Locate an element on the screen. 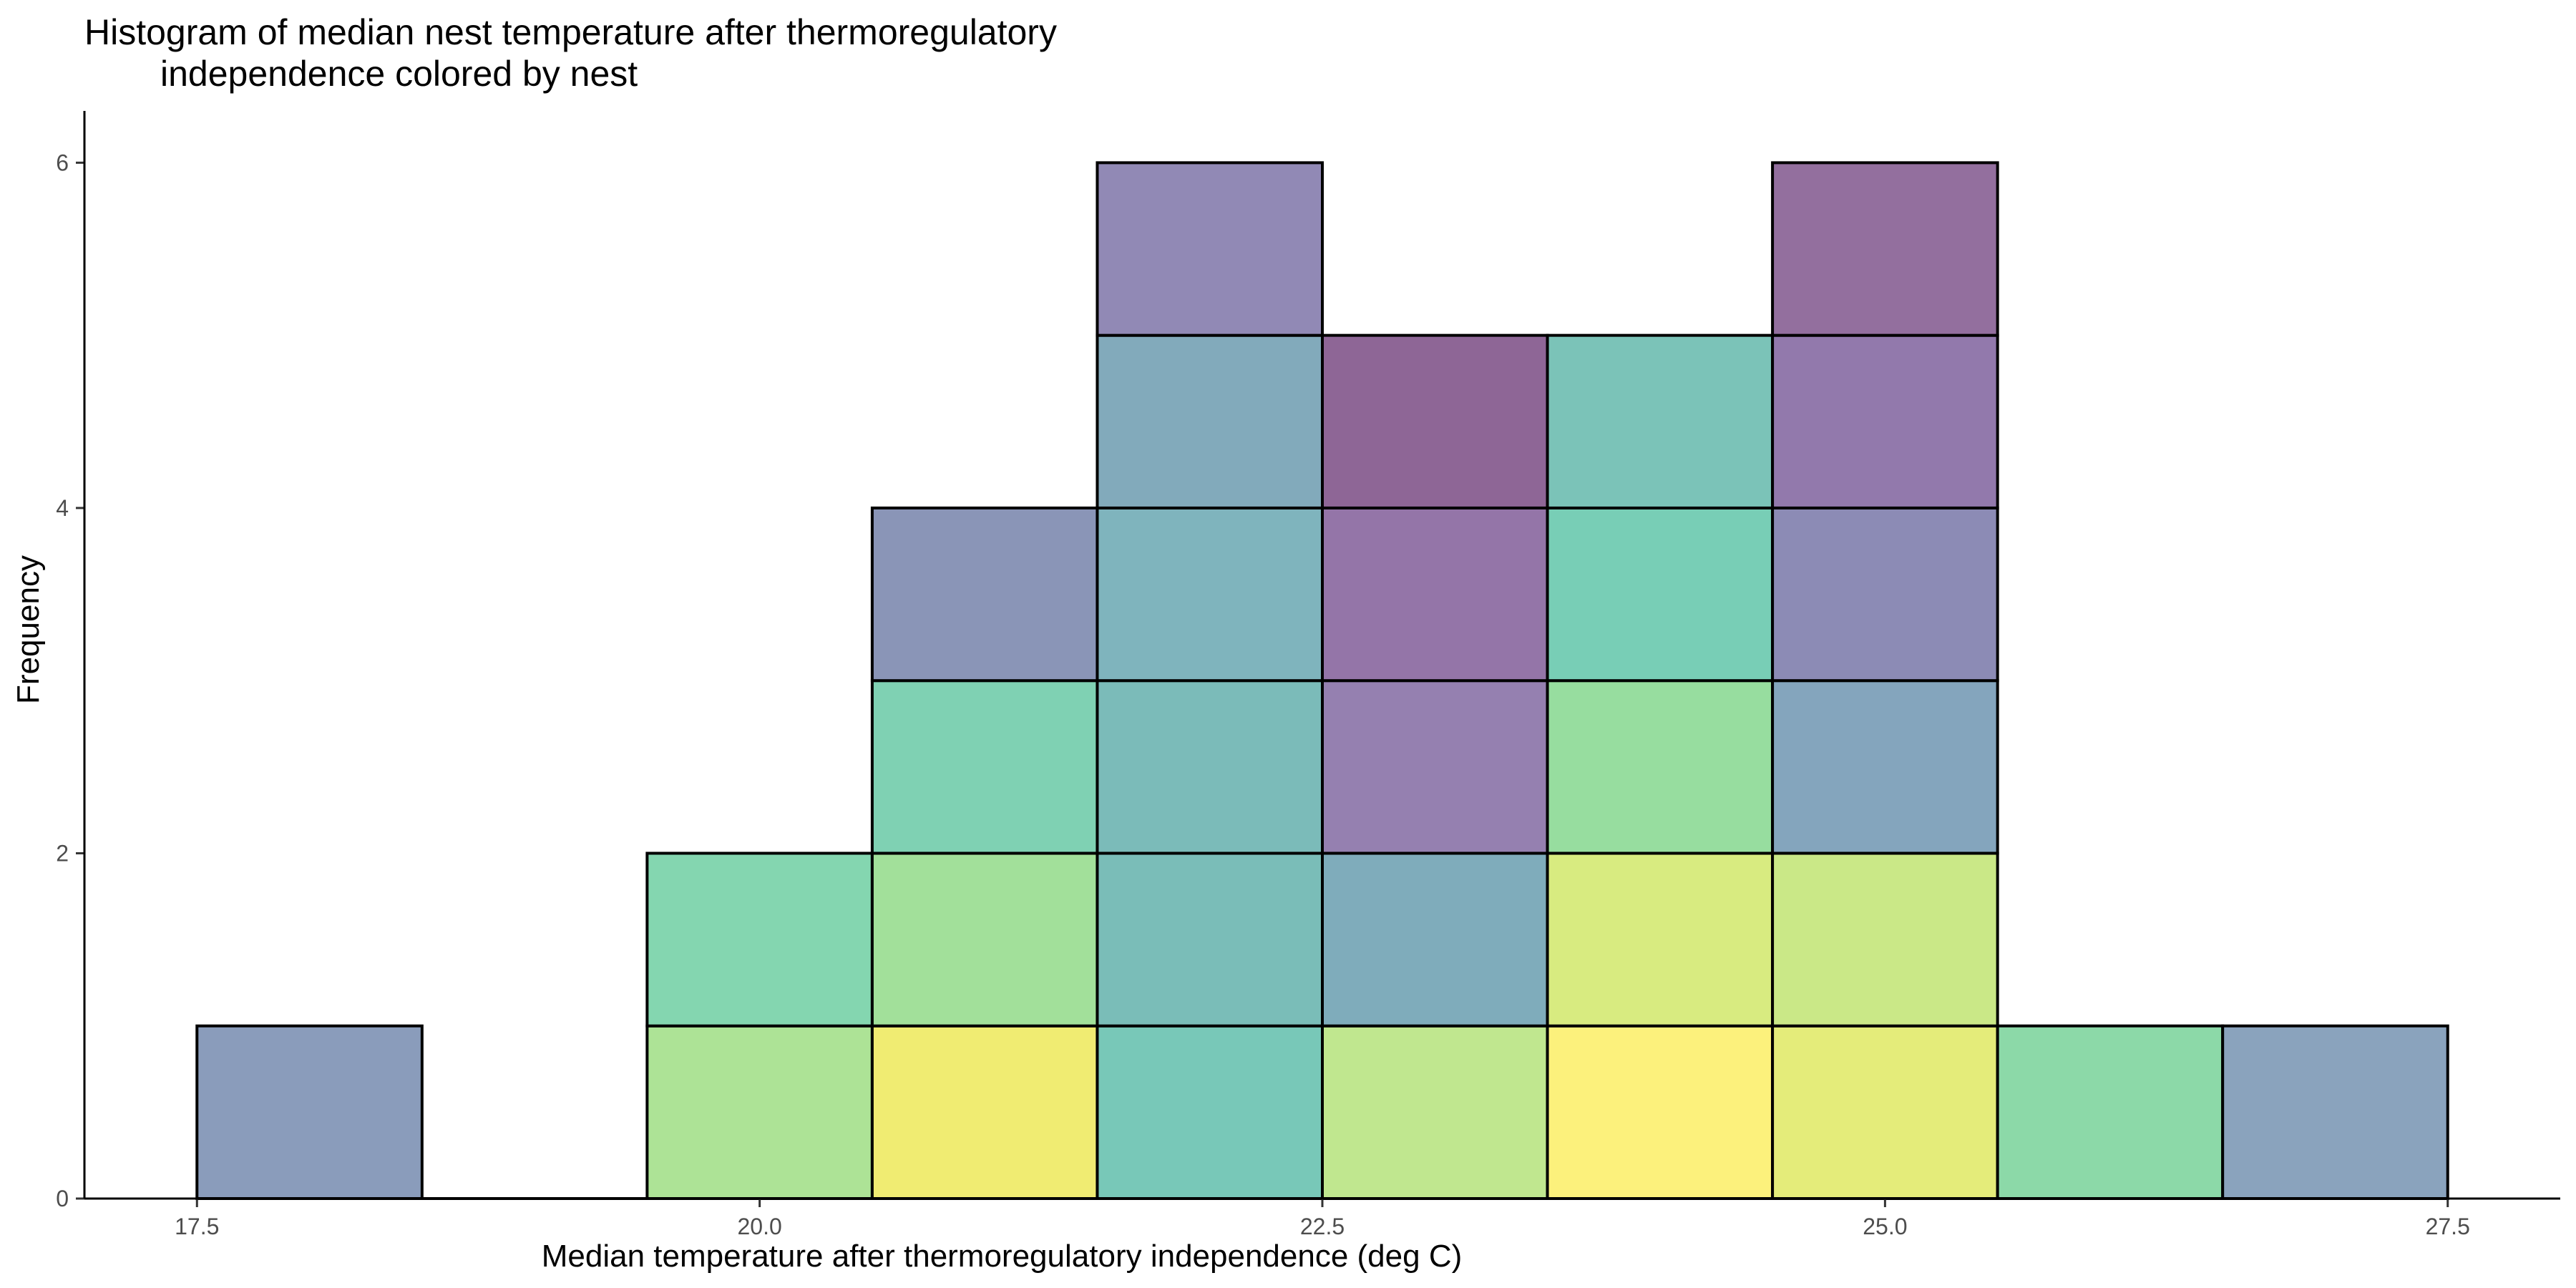  chart-title-line-2: independence colored by nest is located at coordinates (399, 74).